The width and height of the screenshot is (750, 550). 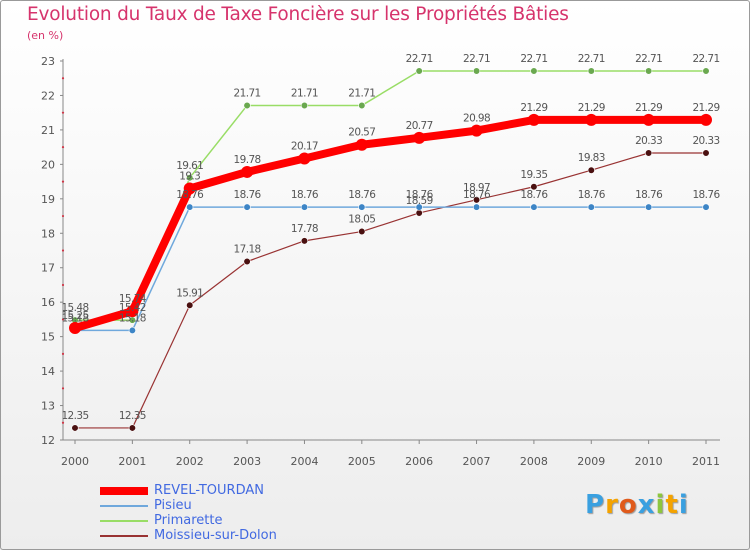 I want to click on y-tick-label: 21, so click(x=48, y=130).